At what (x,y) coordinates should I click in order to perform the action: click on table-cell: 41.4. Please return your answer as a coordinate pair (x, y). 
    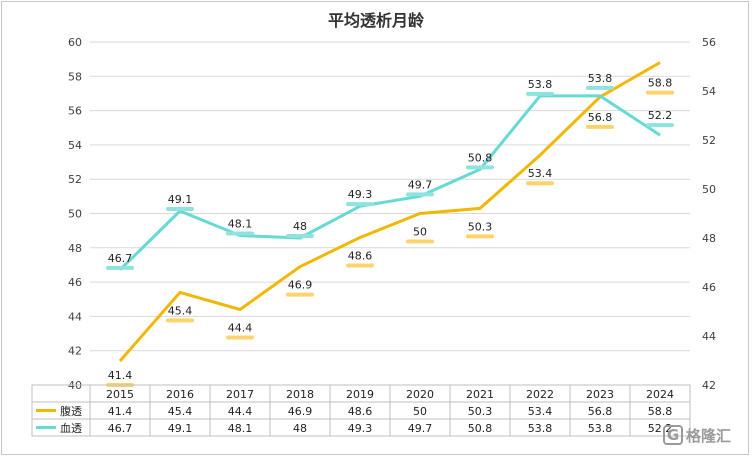
    Looking at the image, I should click on (120, 411).